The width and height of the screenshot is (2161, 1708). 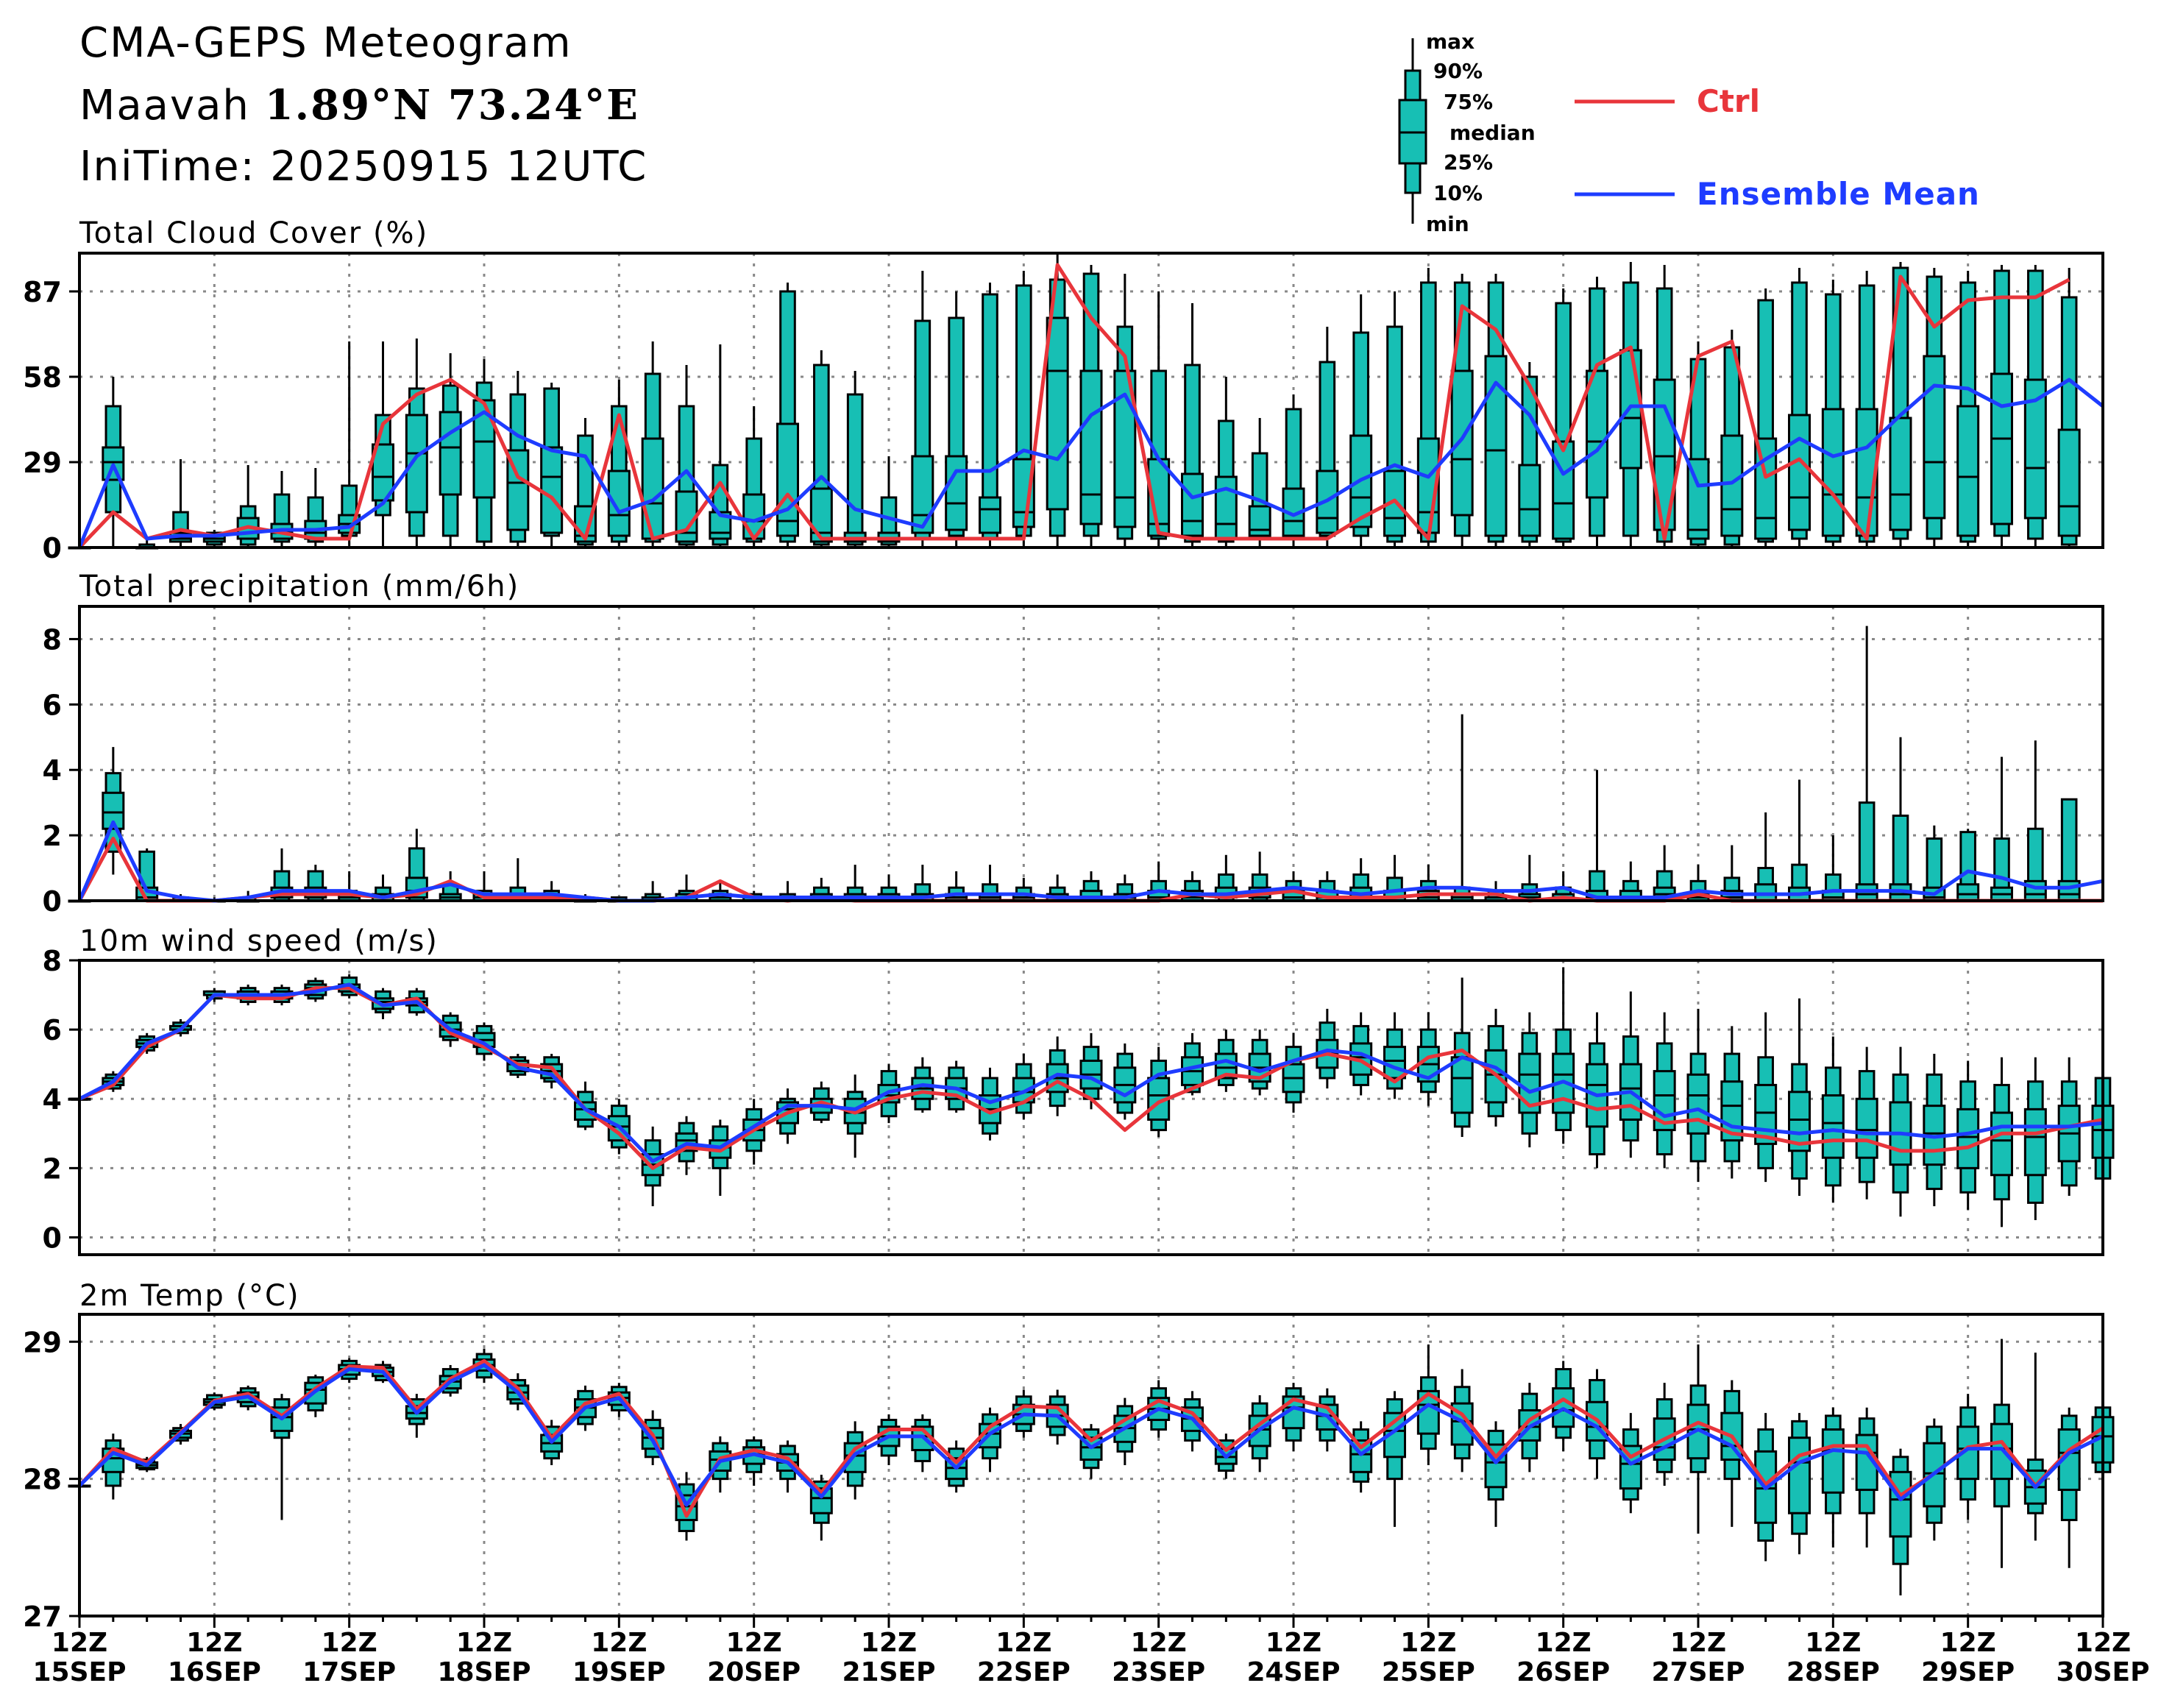 I want to click on x-tick-label-date: 29SEP, so click(x=1968, y=1672).